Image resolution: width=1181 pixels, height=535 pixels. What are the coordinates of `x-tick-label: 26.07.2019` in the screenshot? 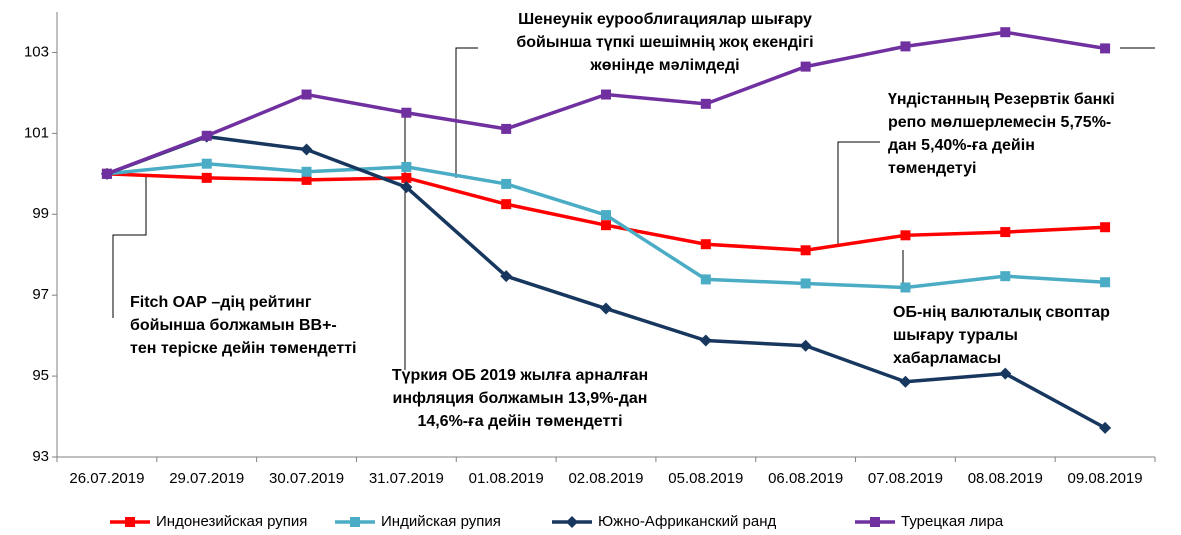 It's located at (106, 478).